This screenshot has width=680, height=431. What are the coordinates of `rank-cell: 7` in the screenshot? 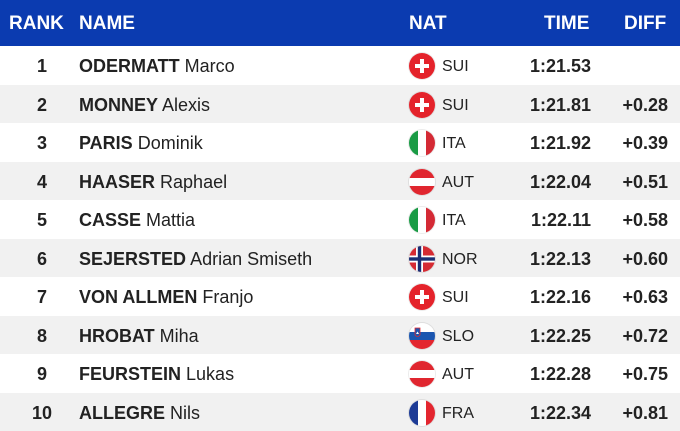 It's located at (41, 297).